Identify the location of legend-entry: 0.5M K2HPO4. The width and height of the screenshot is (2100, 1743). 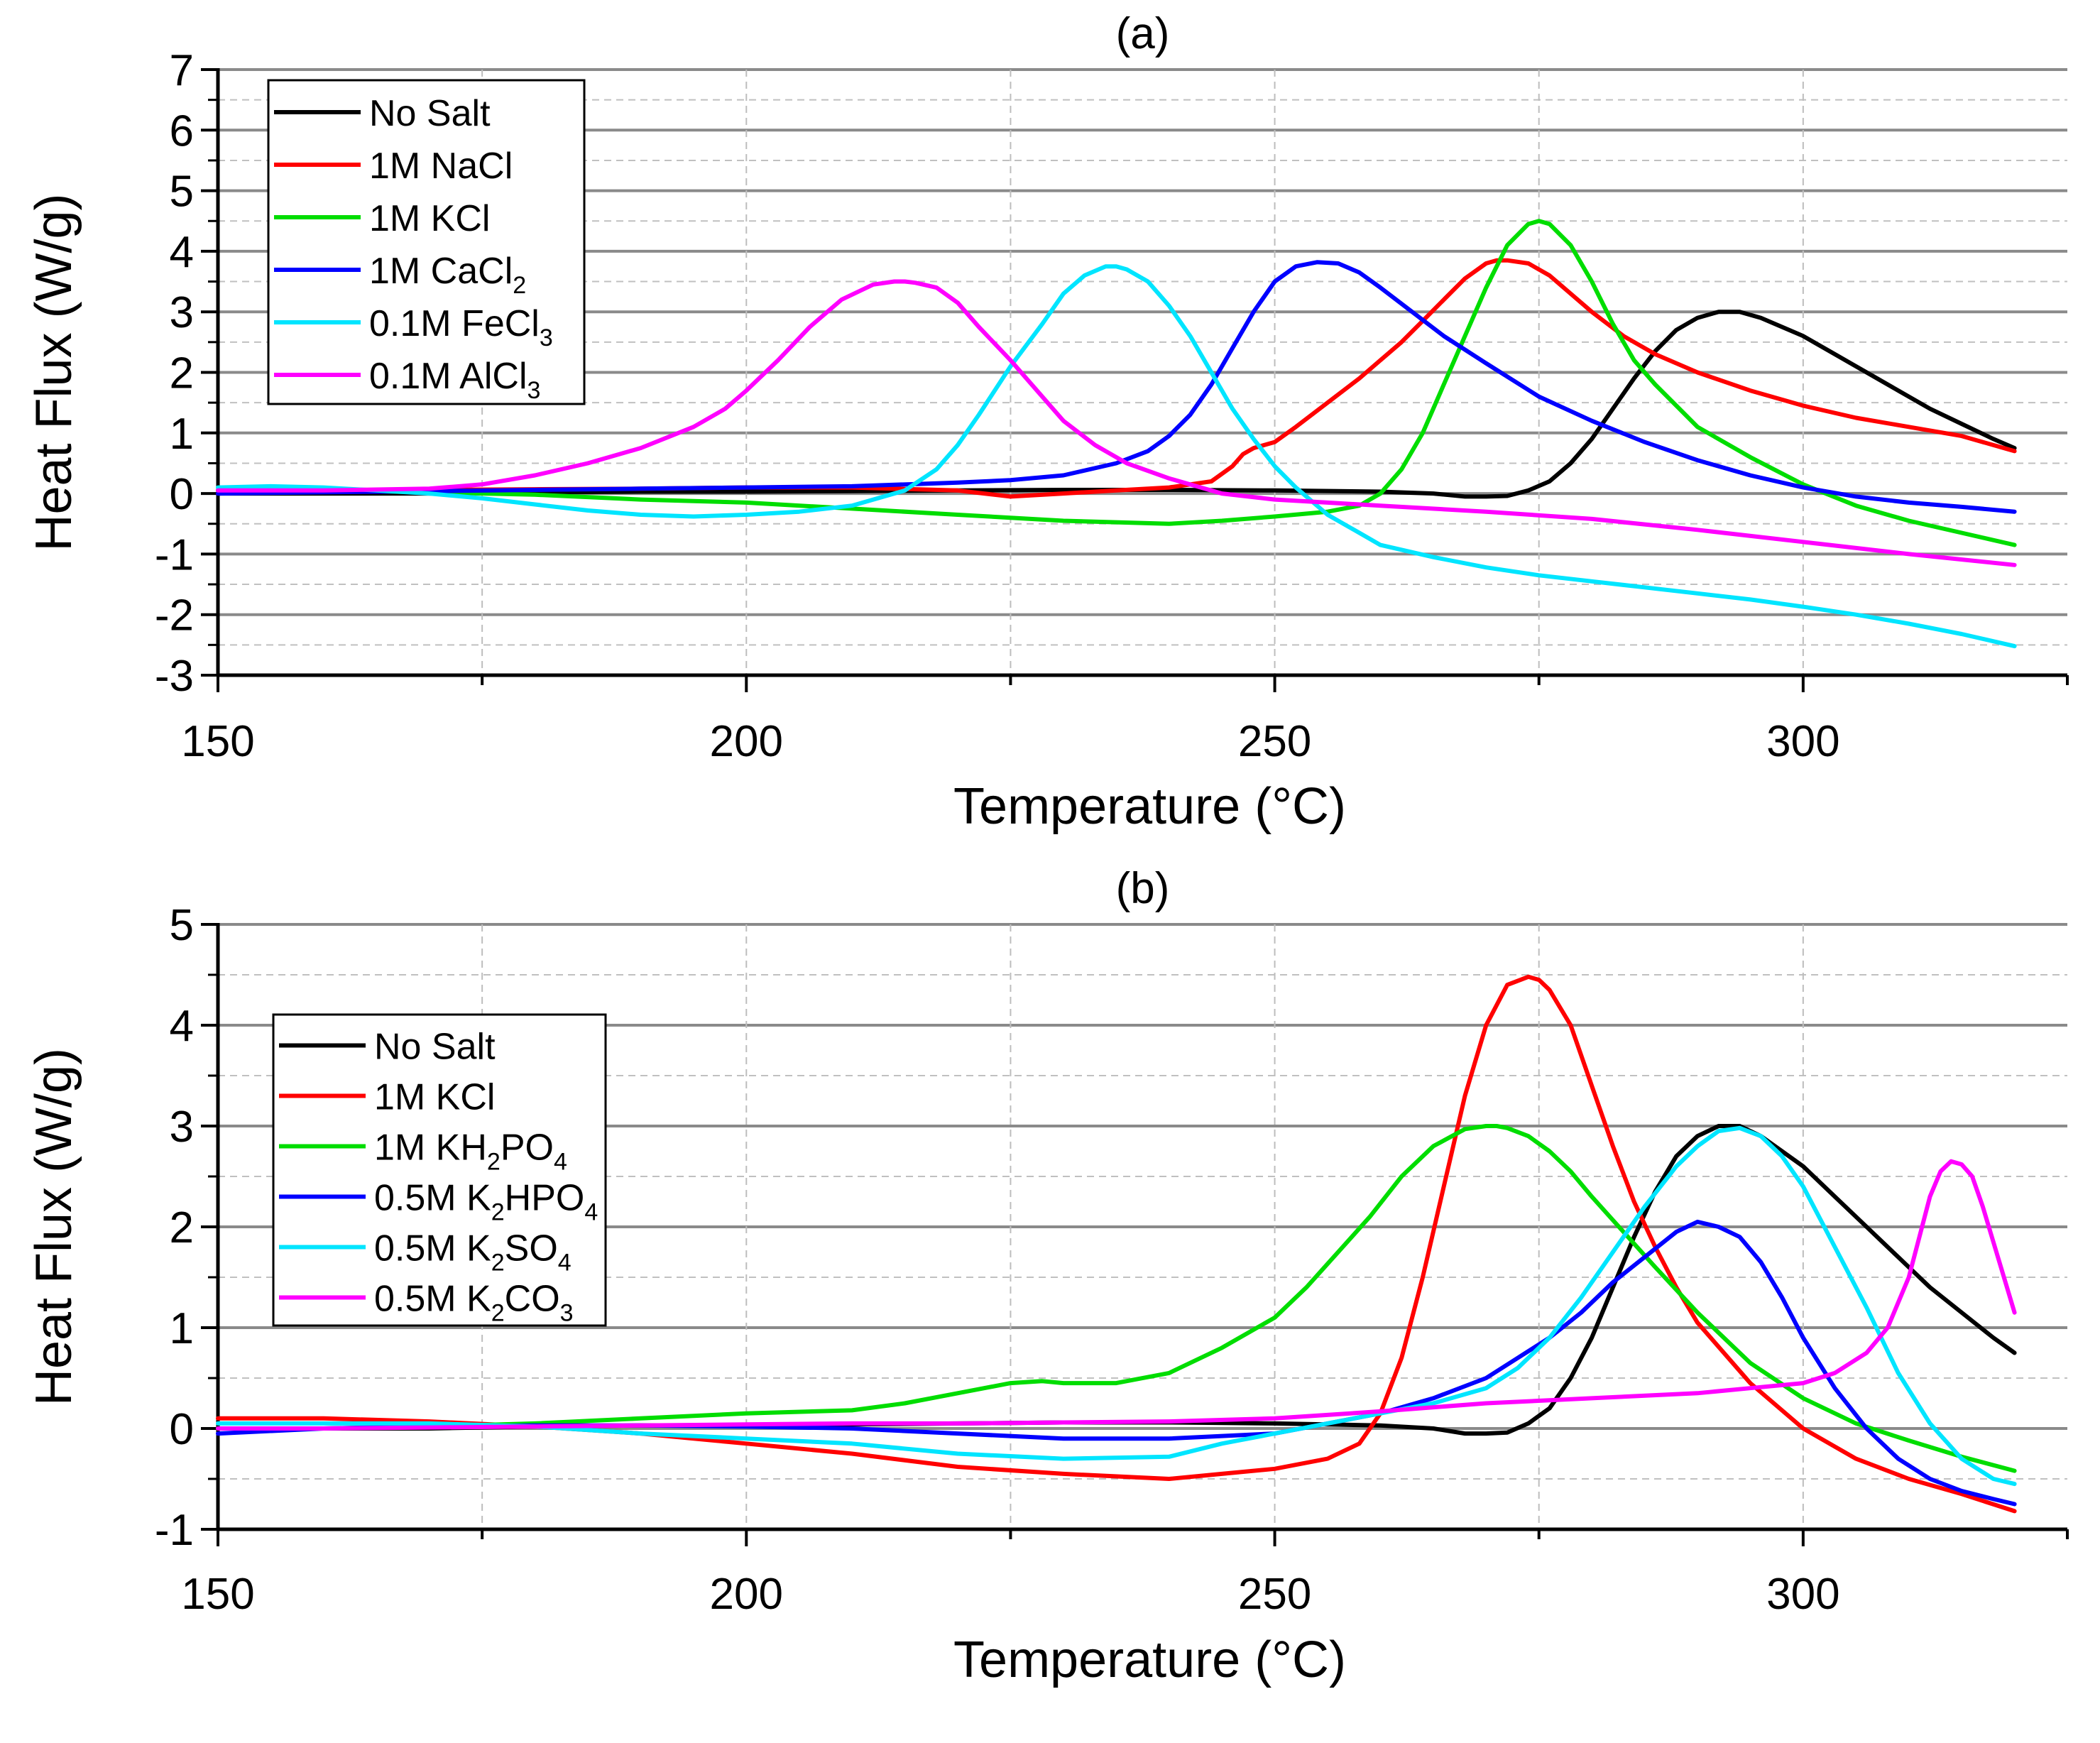
(486, 1202).